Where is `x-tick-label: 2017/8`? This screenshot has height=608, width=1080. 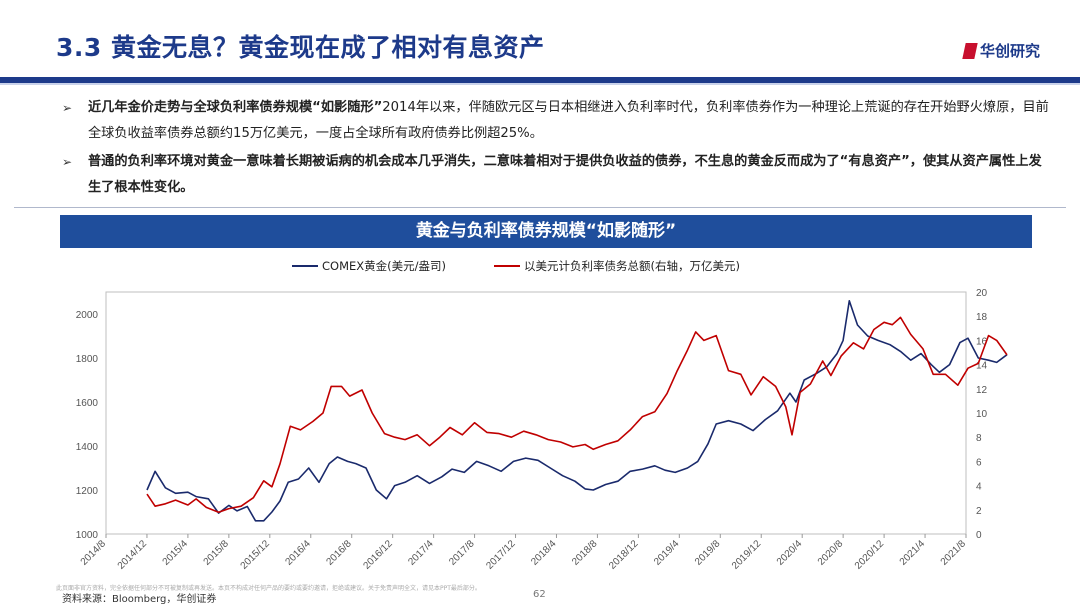 x-tick-label: 2017/8 is located at coordinates (462, 553).